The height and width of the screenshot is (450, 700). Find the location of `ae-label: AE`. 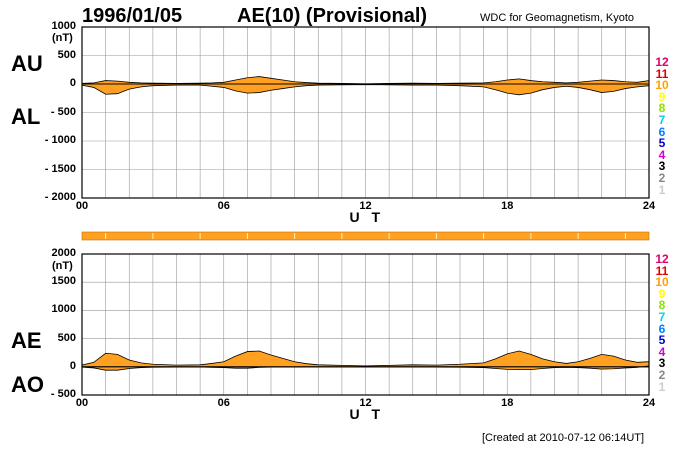

ae-label: AE is located at coordinates (26, 340).